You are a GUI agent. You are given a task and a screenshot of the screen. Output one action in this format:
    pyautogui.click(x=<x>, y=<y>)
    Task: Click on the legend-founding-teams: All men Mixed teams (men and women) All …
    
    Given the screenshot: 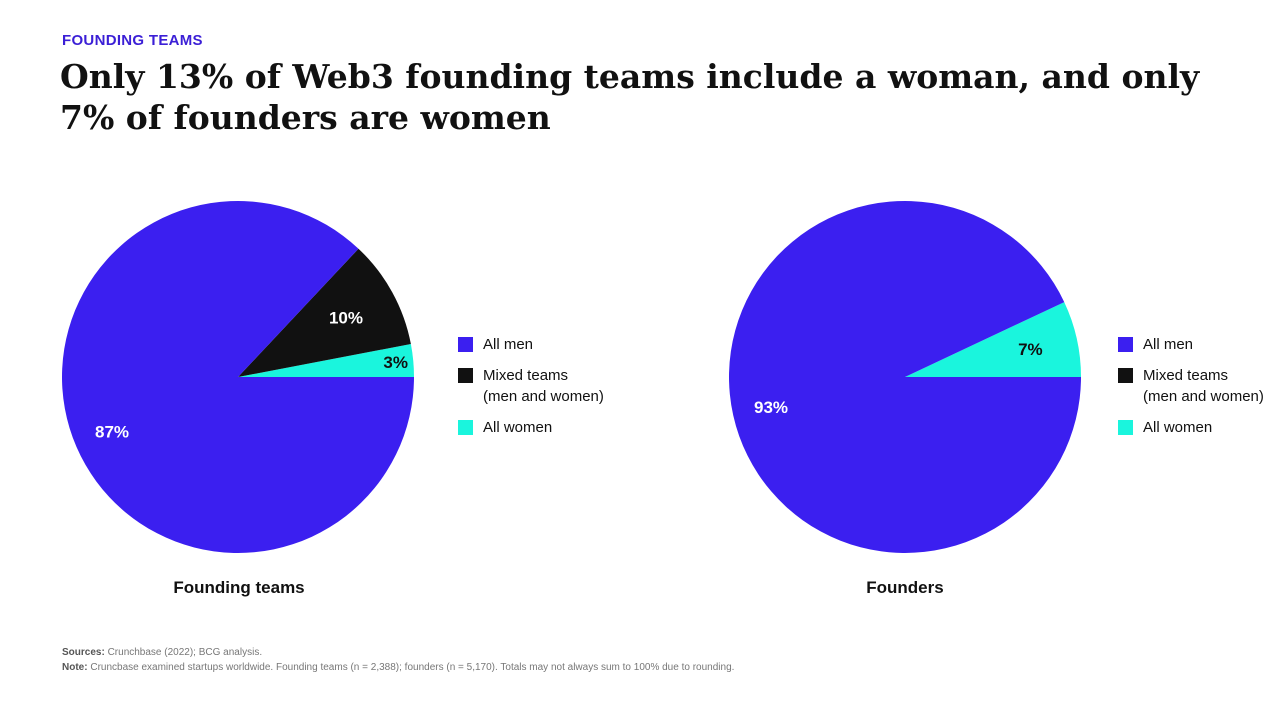 What is the action you would take?
    pyautogui.click(x=531, y=391)
    